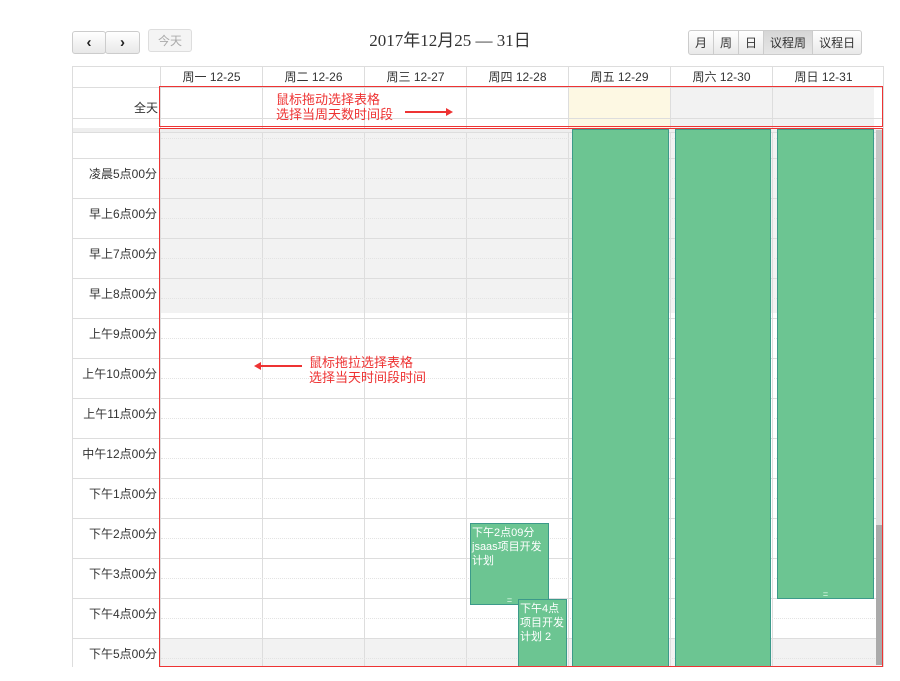 The height and width of the screenshot is (681, 900). Describe the element at coordinates (619, 108) in the screenshot. I see `allday-cell-today` at that location.